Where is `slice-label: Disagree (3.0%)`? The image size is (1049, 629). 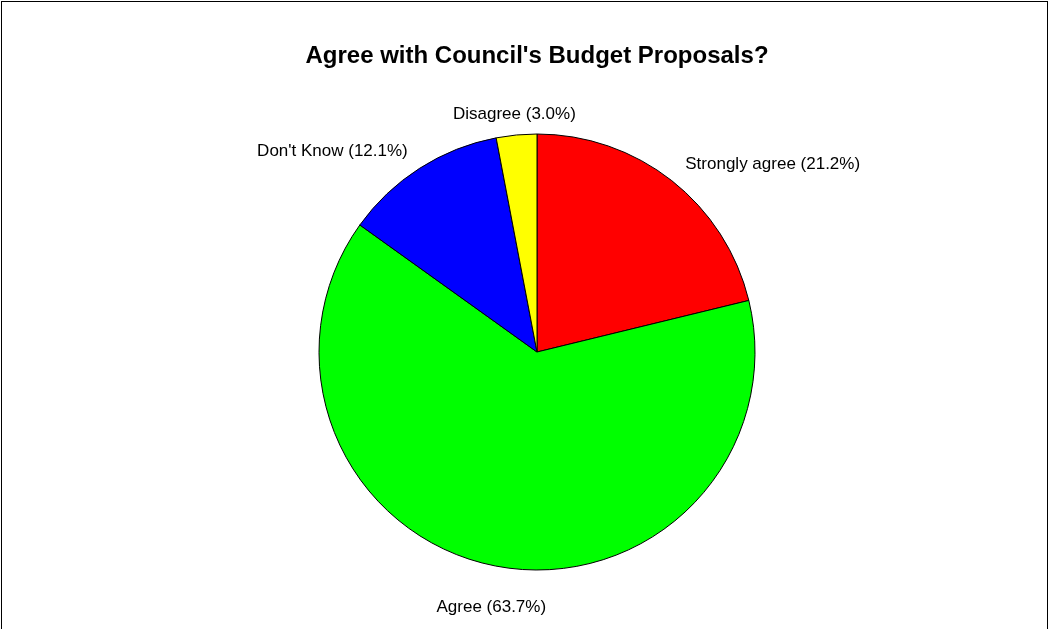
slice-label: Disagree (3.0%) is located at coordinates (514, 114).